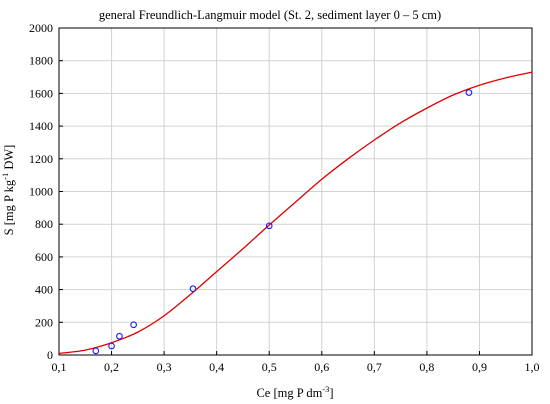 The height and width of the screenshot is (404, 550). Describe the element at coordinates (9, 159) in the screenshot. I see `y-axis-label-tail: DW]` at that location.